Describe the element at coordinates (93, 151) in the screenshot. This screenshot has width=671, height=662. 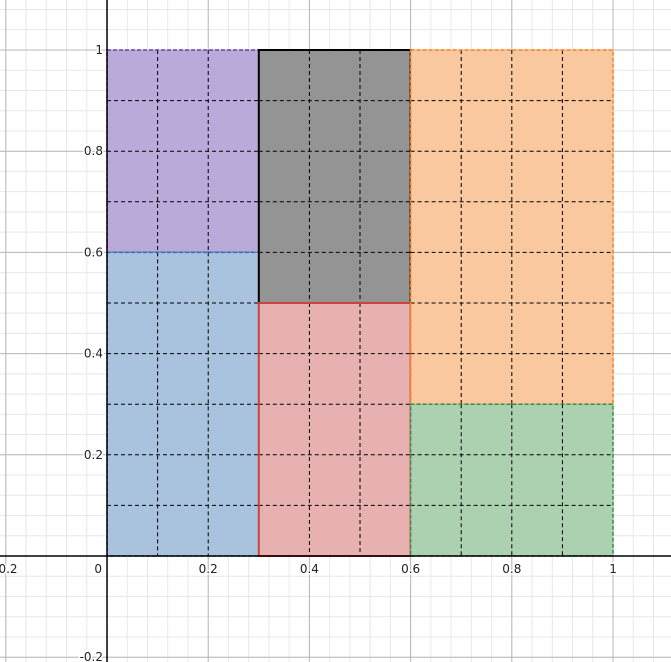
I see `y-tick-label: 0.8` at that location.